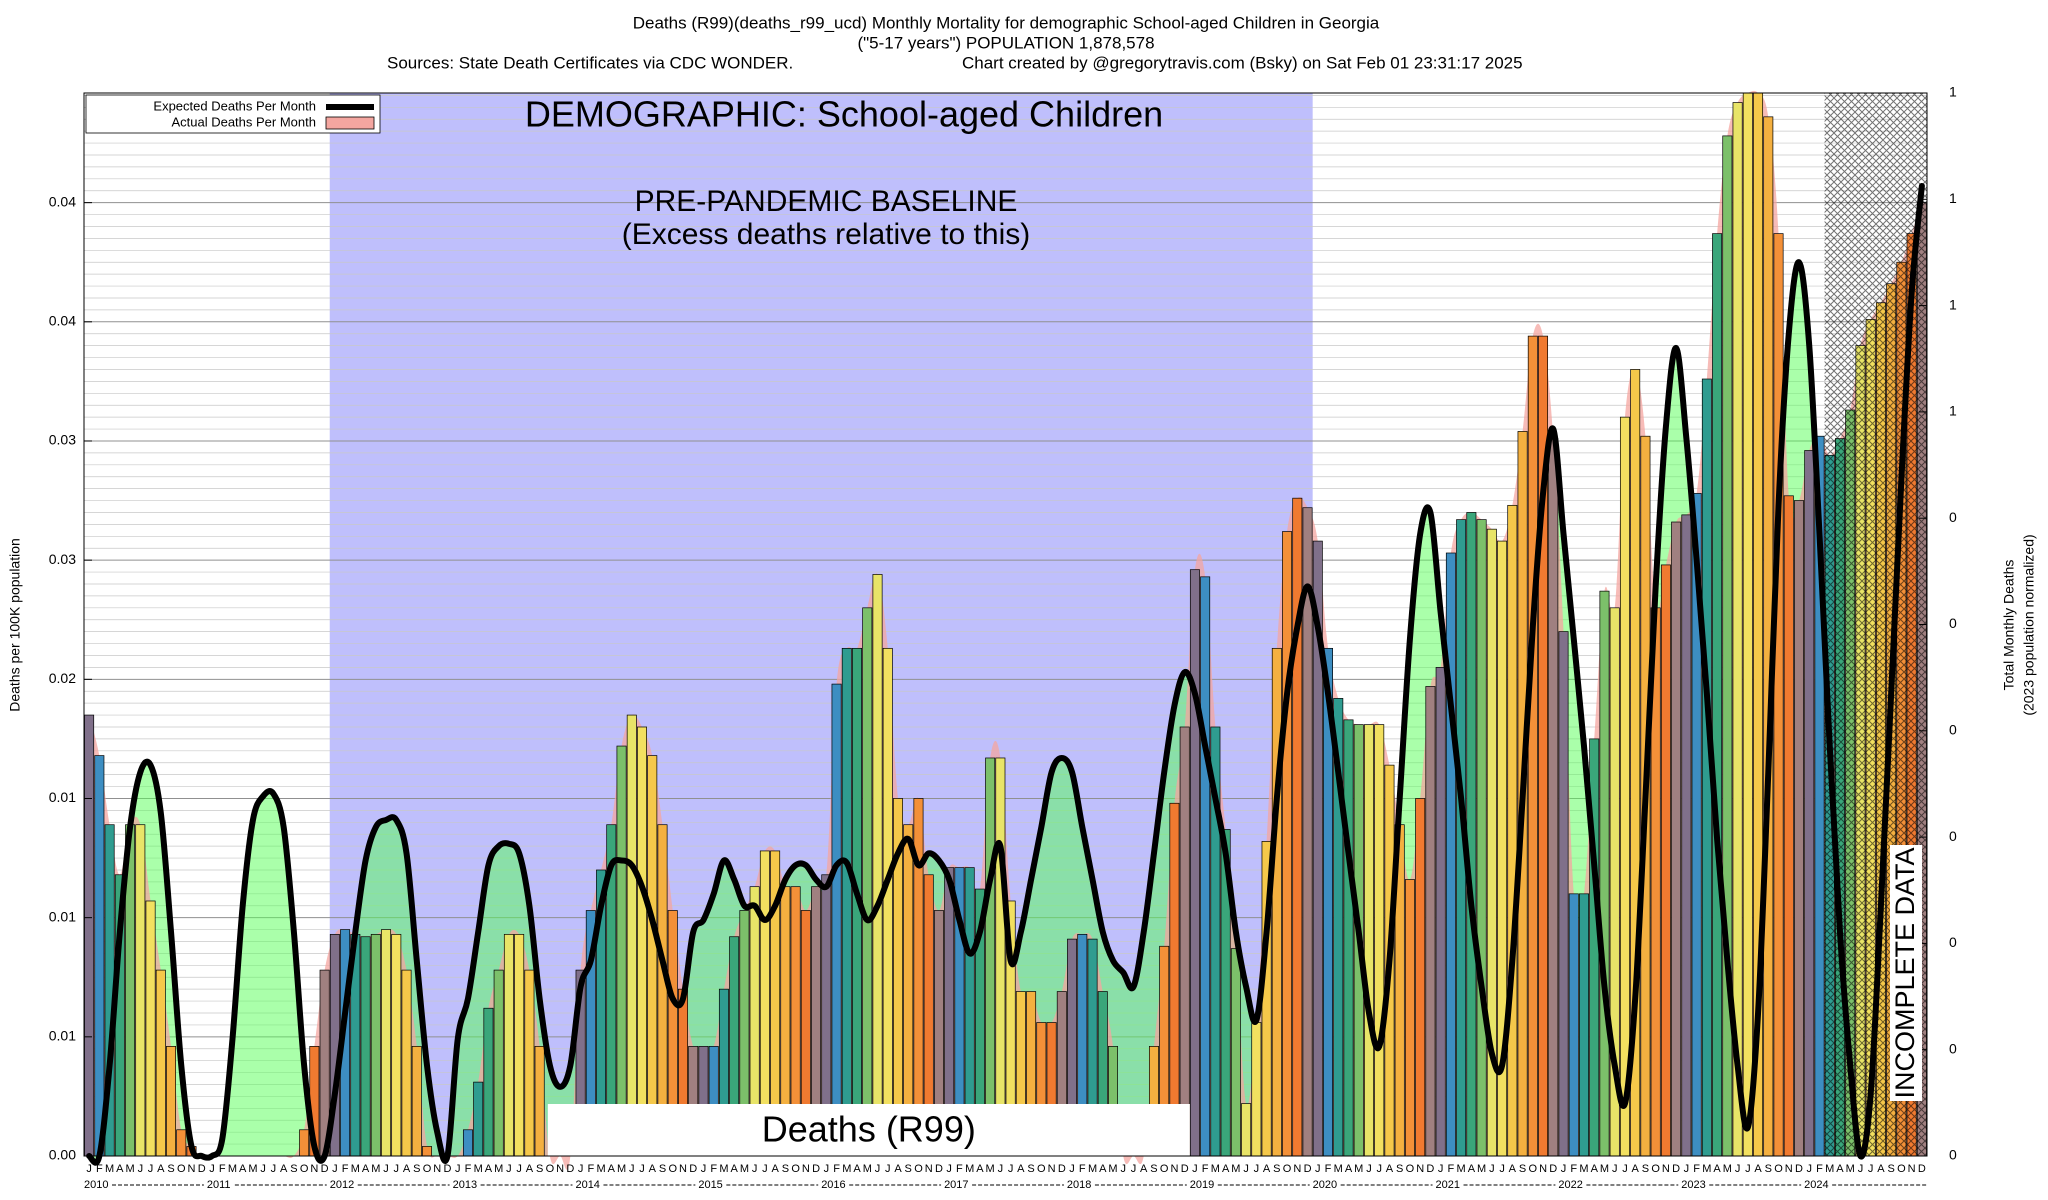 The width and height of the screenshot is (2048, 1200). What do you see at coordinates (1816, 1185) in the screenshot?
I see `year-label: 2024` at bounding box center [1816, 1185].